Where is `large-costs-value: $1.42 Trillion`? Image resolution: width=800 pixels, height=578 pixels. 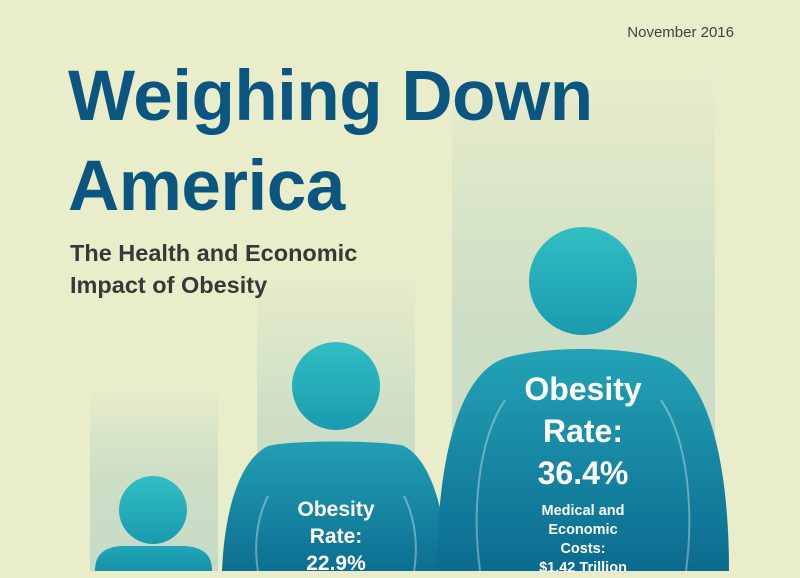 large-costs-value: $1.42 Trillion is located at coordinates (583, 568).